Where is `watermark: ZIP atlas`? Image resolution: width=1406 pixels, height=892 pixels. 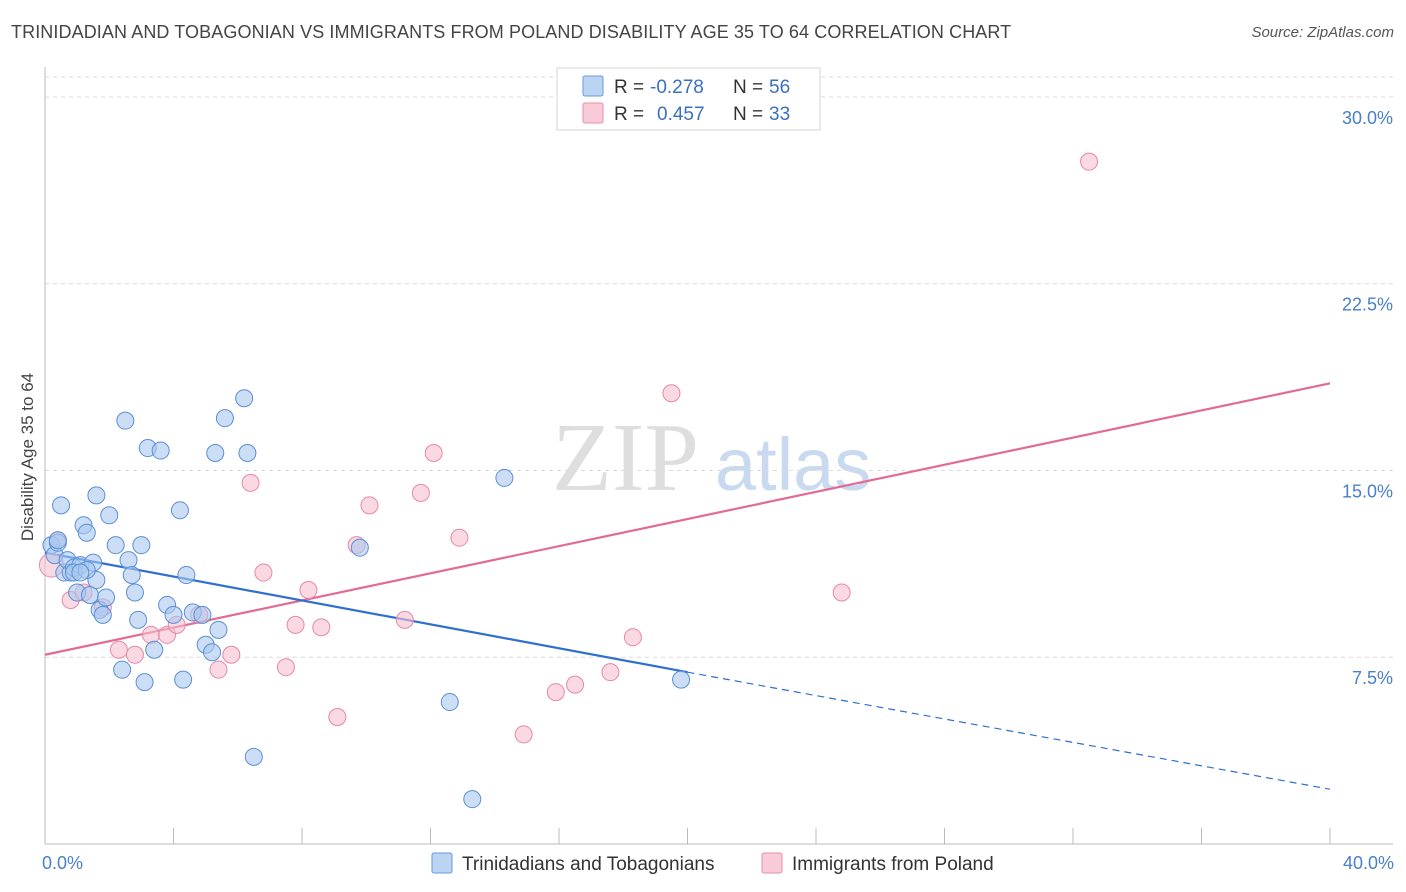
watermark: ZIP atlas is located at coordinates (711, 458).